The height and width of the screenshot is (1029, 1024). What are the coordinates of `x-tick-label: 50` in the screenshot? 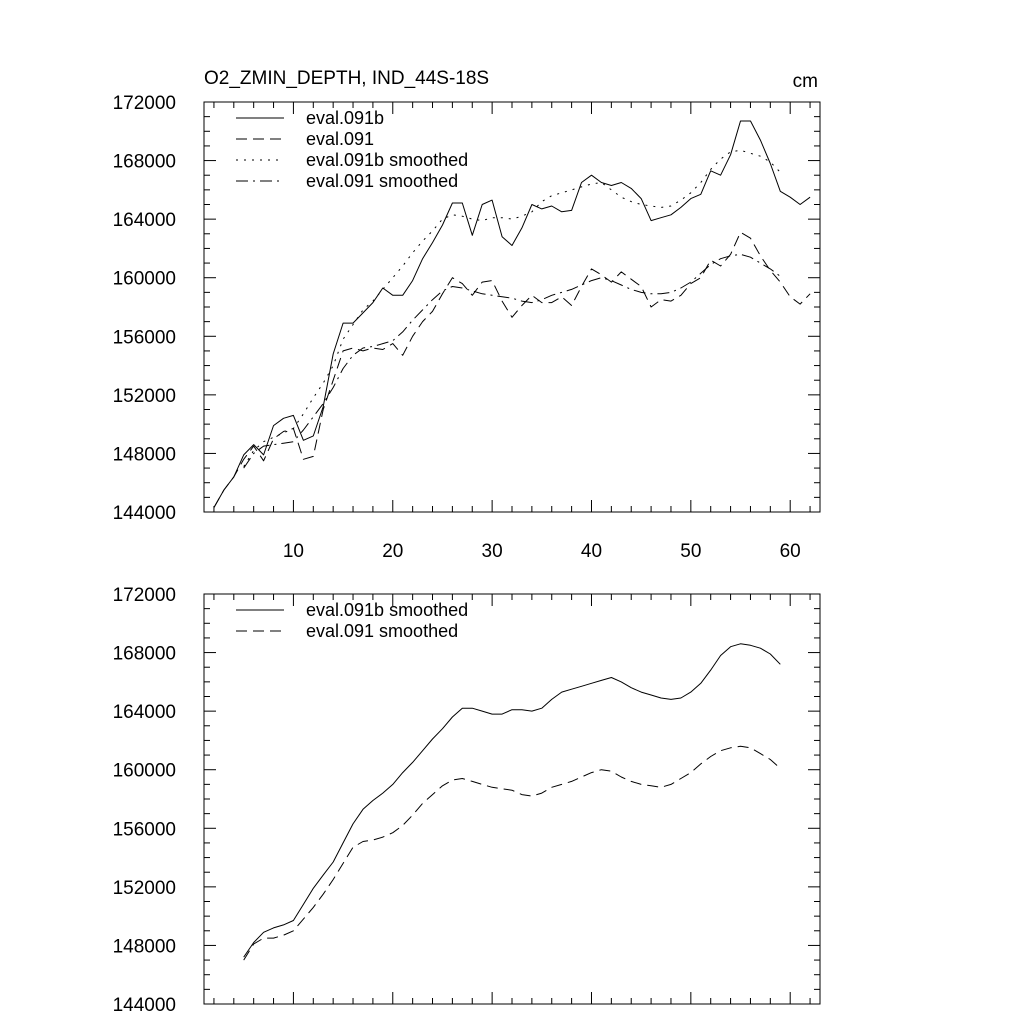 It's located at (690, 551).